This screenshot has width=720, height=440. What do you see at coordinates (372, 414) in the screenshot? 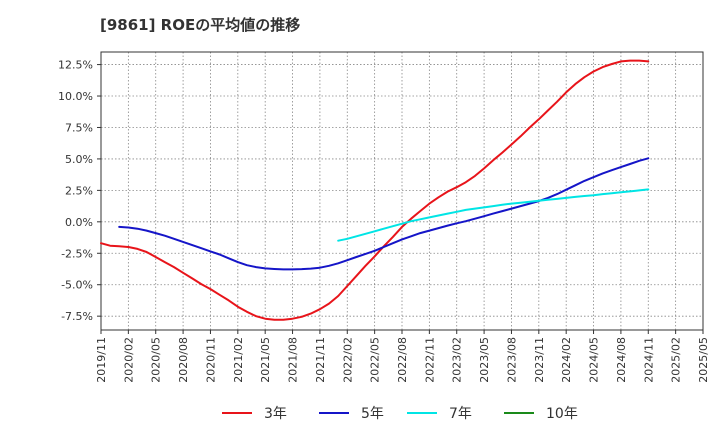
I see `legend-label: 5年` at bounding box center [372, 414].